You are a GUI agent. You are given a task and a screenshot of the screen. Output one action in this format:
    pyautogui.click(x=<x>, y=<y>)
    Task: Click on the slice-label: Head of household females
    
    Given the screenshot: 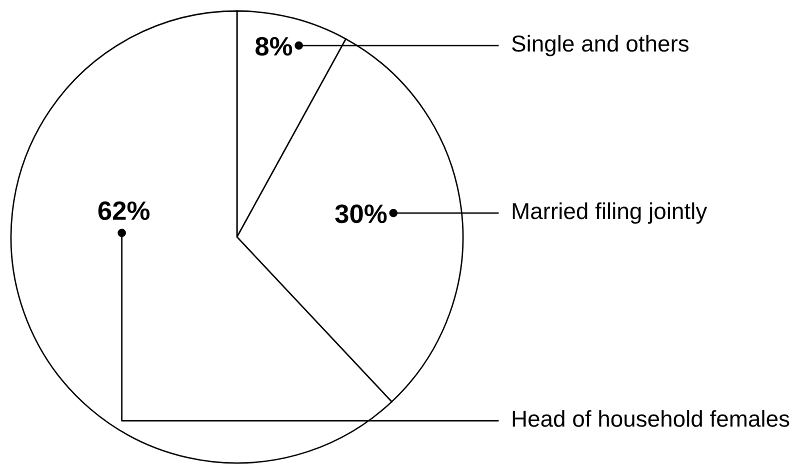 What is the action you would take?
    pyautogui.click(x=651, y=418)
    